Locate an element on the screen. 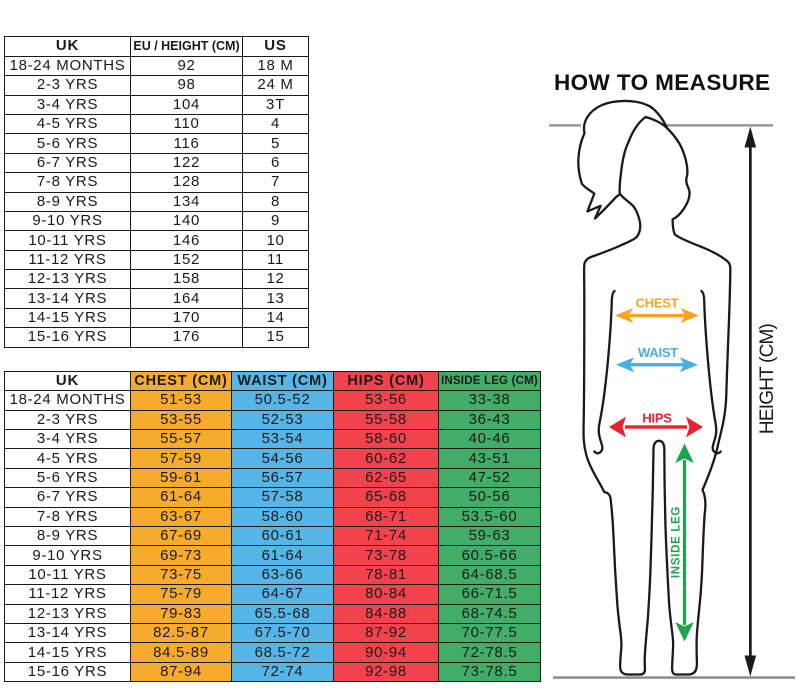 The height and width of the screenshot is (700, 798). svg-text: HIPS is located at coordinates (657, 418).